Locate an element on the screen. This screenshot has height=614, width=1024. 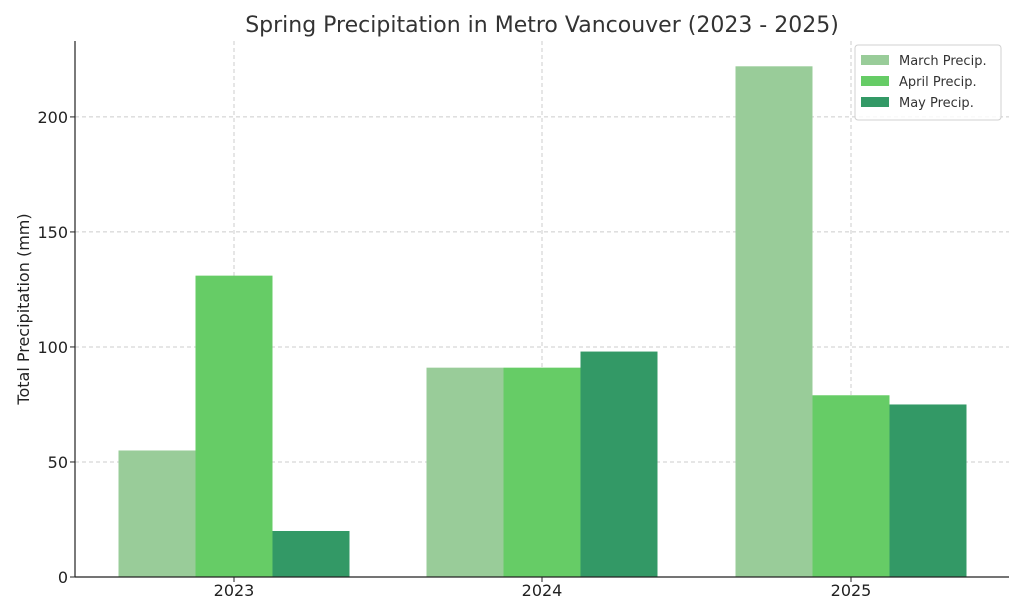
y-tick-label-0: 0 is located at coordinates (63, 577).